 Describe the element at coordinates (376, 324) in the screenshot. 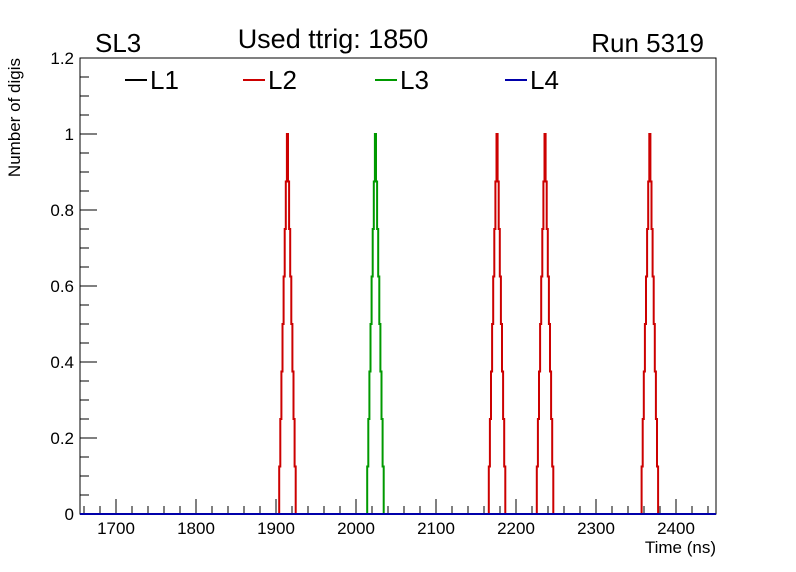

I see `series-l3-peak` at that location.